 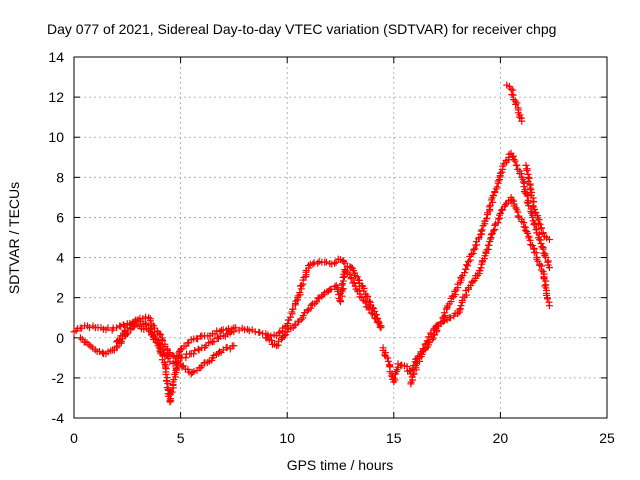 What do you see at coordinates (60, 338) in the screenshot?
I see `y-tick-label: 0` at bounding box center [60, 338].